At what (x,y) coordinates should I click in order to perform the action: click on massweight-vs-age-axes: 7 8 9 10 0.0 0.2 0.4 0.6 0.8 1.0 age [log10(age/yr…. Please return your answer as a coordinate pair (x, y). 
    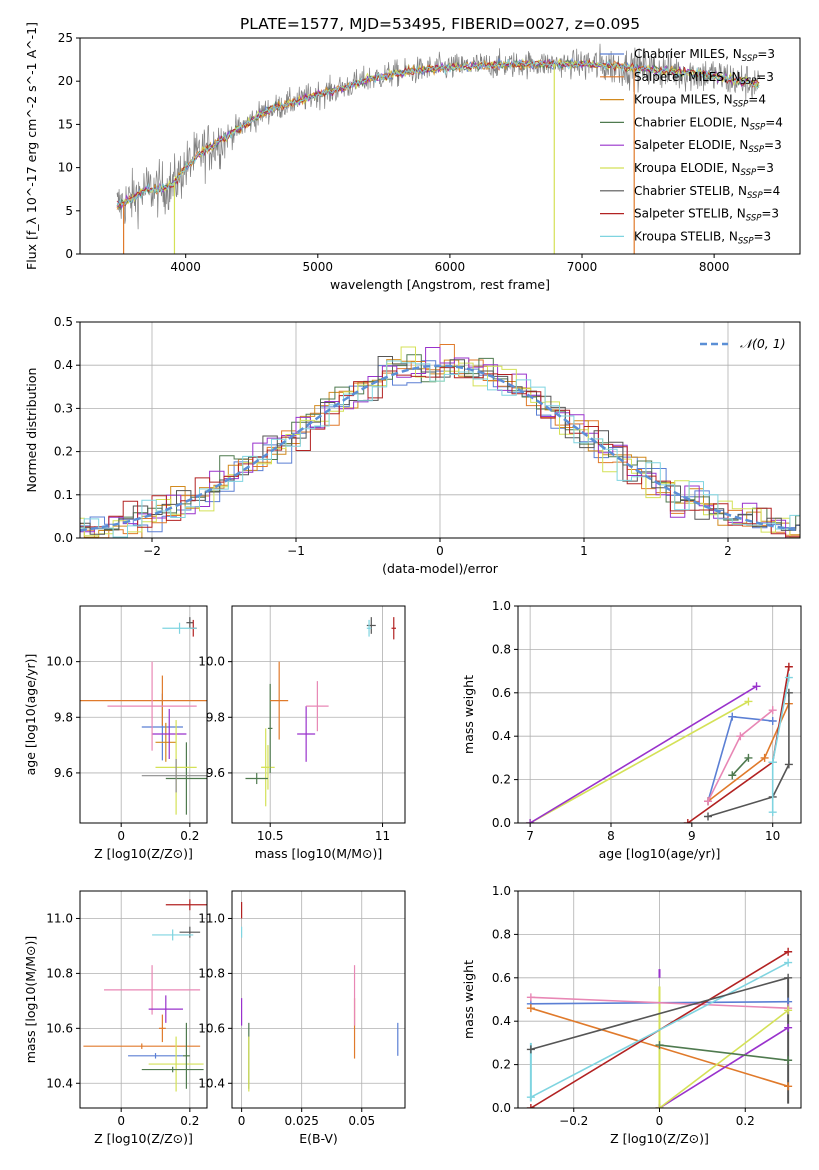
    Looking at the image, I should click on (631, 730).